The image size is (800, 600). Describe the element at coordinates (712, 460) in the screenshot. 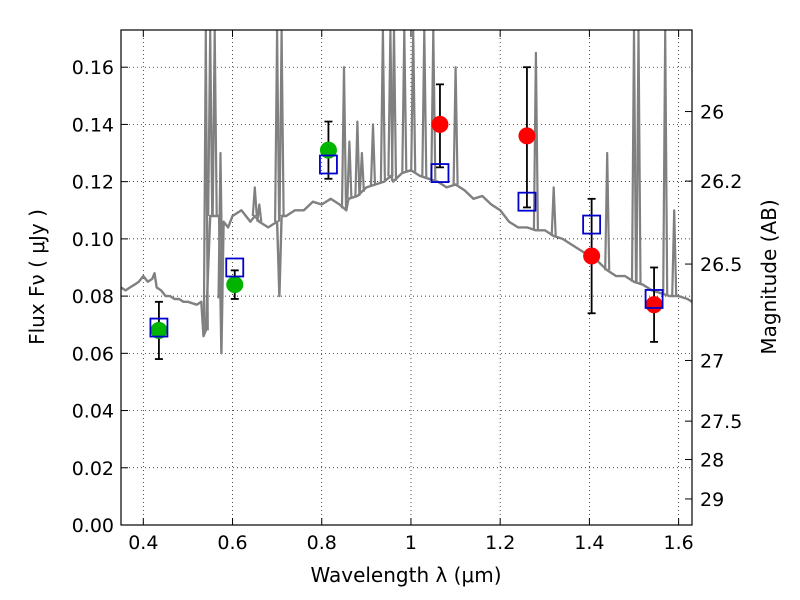

I see `right-tick-label: 28` at that location.